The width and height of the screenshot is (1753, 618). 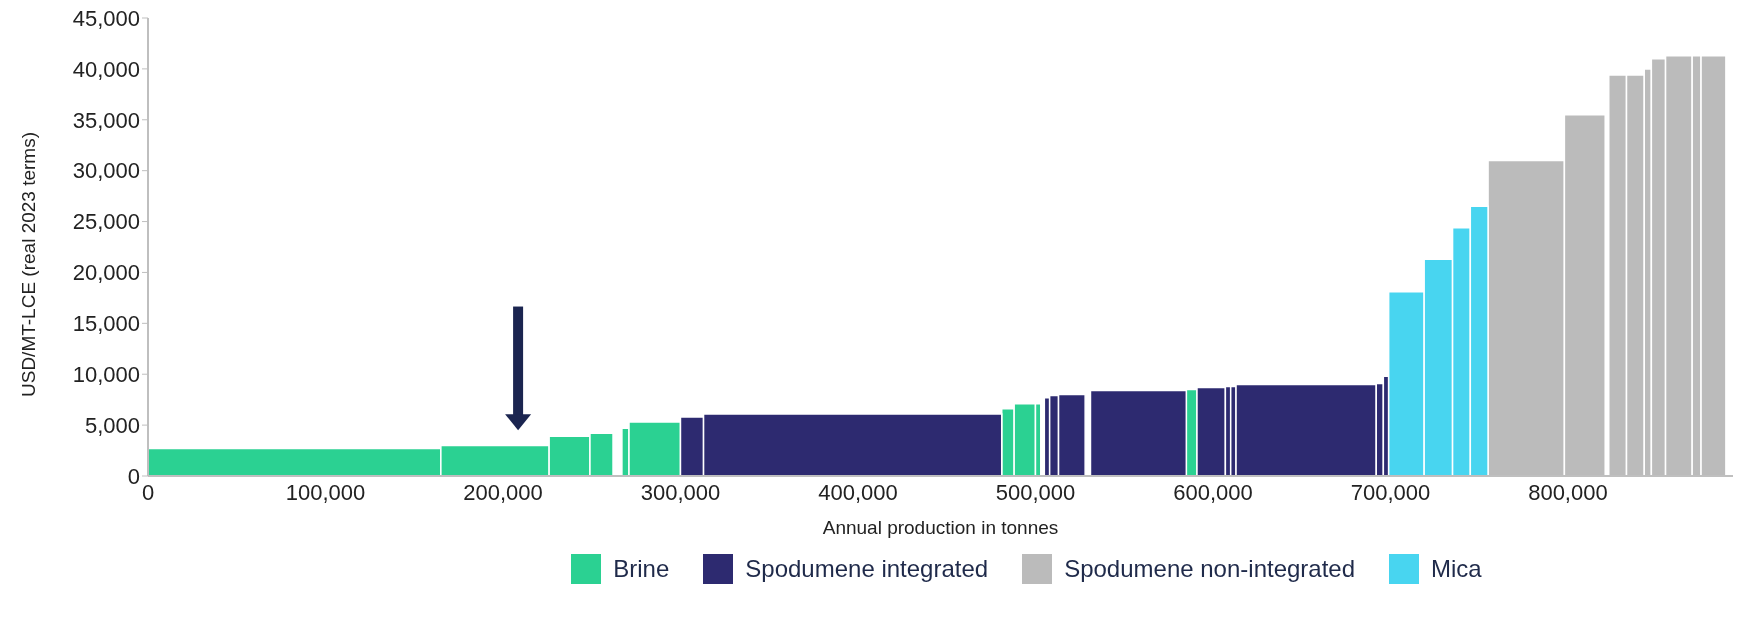 I want to click on y-tick-label: 30,000, so click(x=106, y=171).